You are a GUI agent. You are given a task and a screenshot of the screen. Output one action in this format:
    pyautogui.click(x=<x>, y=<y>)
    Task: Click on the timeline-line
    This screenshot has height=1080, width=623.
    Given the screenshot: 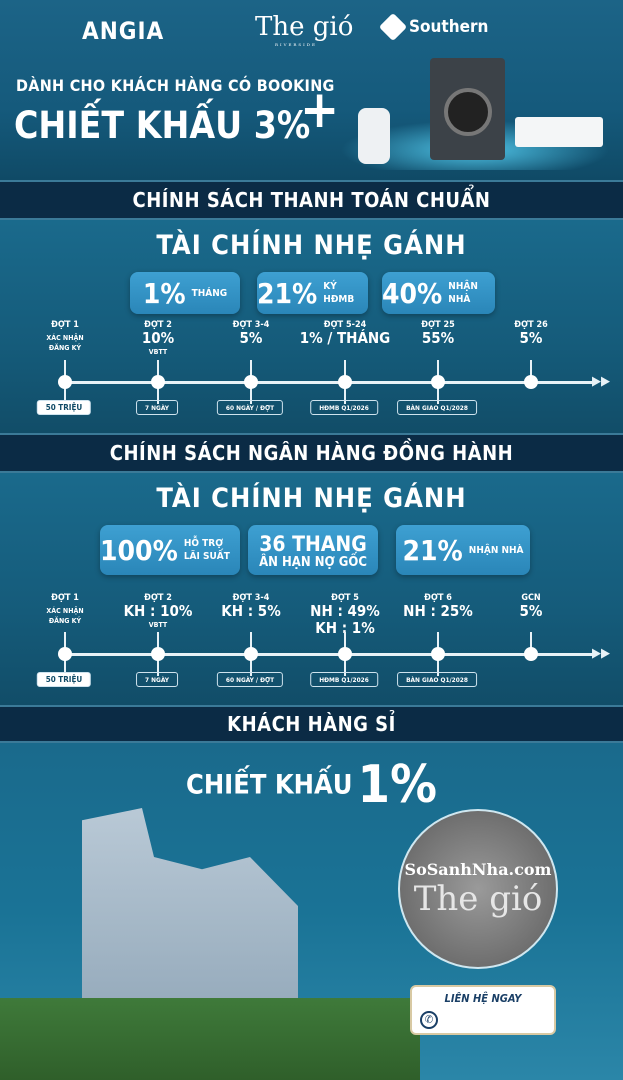 What is the action you would take?
    pyautogui.click(x=330, y=654)
    